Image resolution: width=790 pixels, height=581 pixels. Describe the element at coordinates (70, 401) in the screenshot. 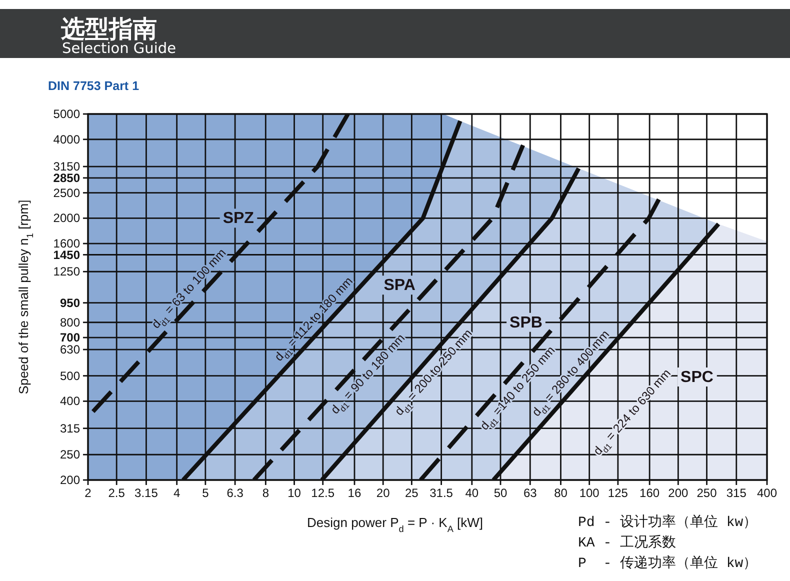

I see `y-tick-label: 400` at that location.